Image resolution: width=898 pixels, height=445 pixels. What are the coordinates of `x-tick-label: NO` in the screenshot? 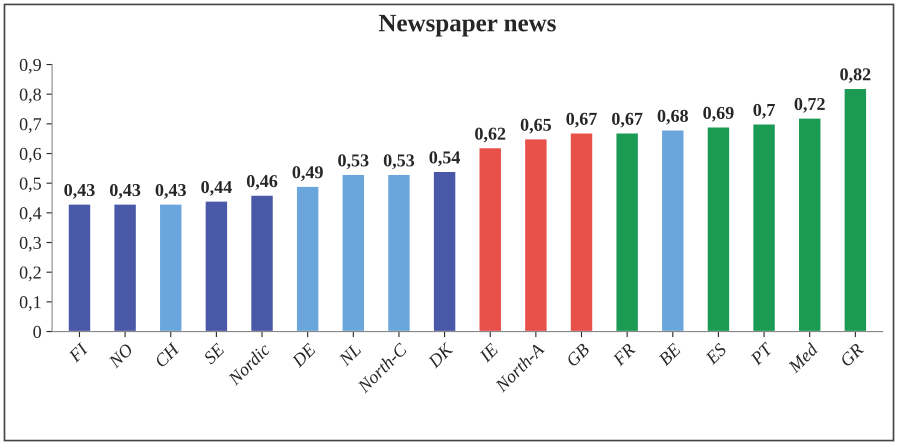 It's located at (121, 355).